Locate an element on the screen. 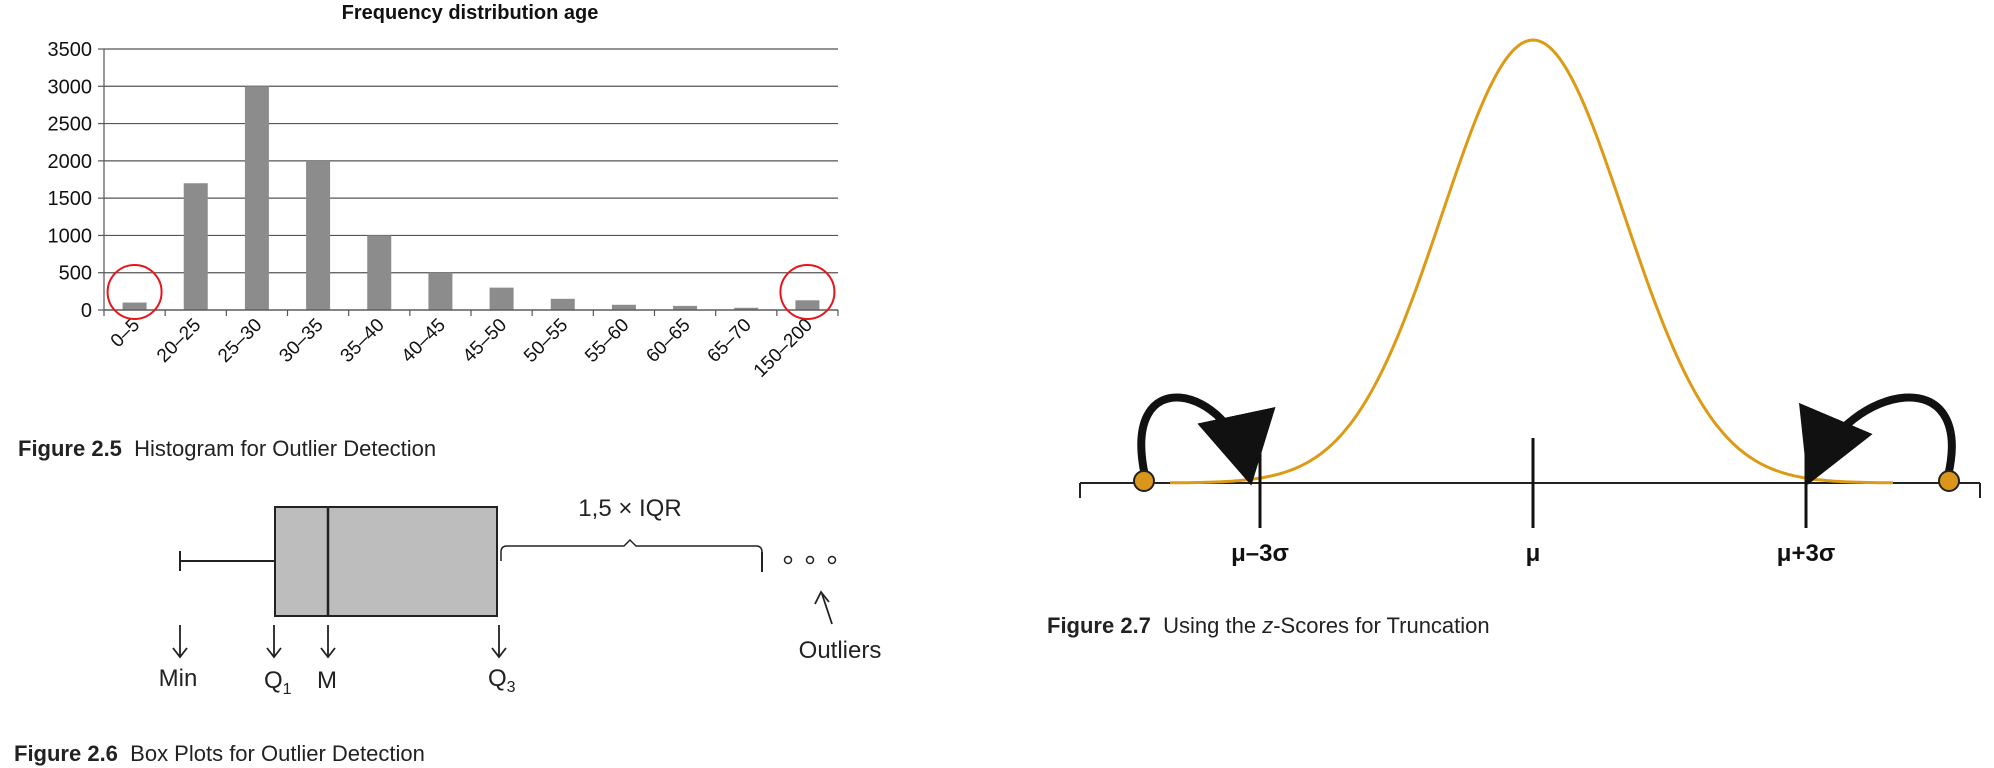 This screenshot has width=1994, height=768. left-outlier-point is located at coordinates (1144, 481).